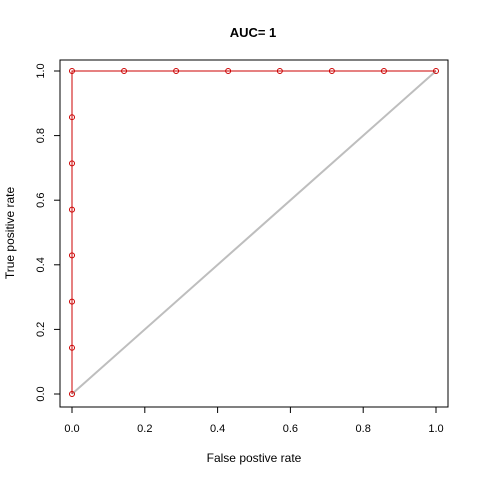 The image size is (480, 480). Describe the element at coordinates (10, 233) in the screenshot. I see `y-axis-label: True positive rate` at that location.